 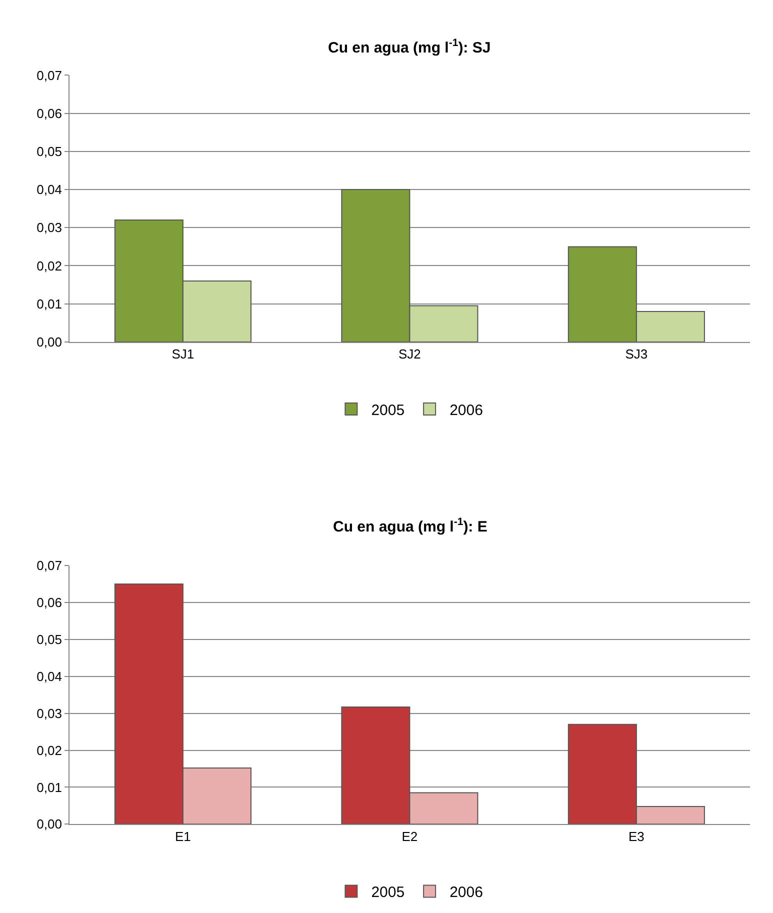 I want to click on x-tick-label: SJ3, so click(x=636, y=354).